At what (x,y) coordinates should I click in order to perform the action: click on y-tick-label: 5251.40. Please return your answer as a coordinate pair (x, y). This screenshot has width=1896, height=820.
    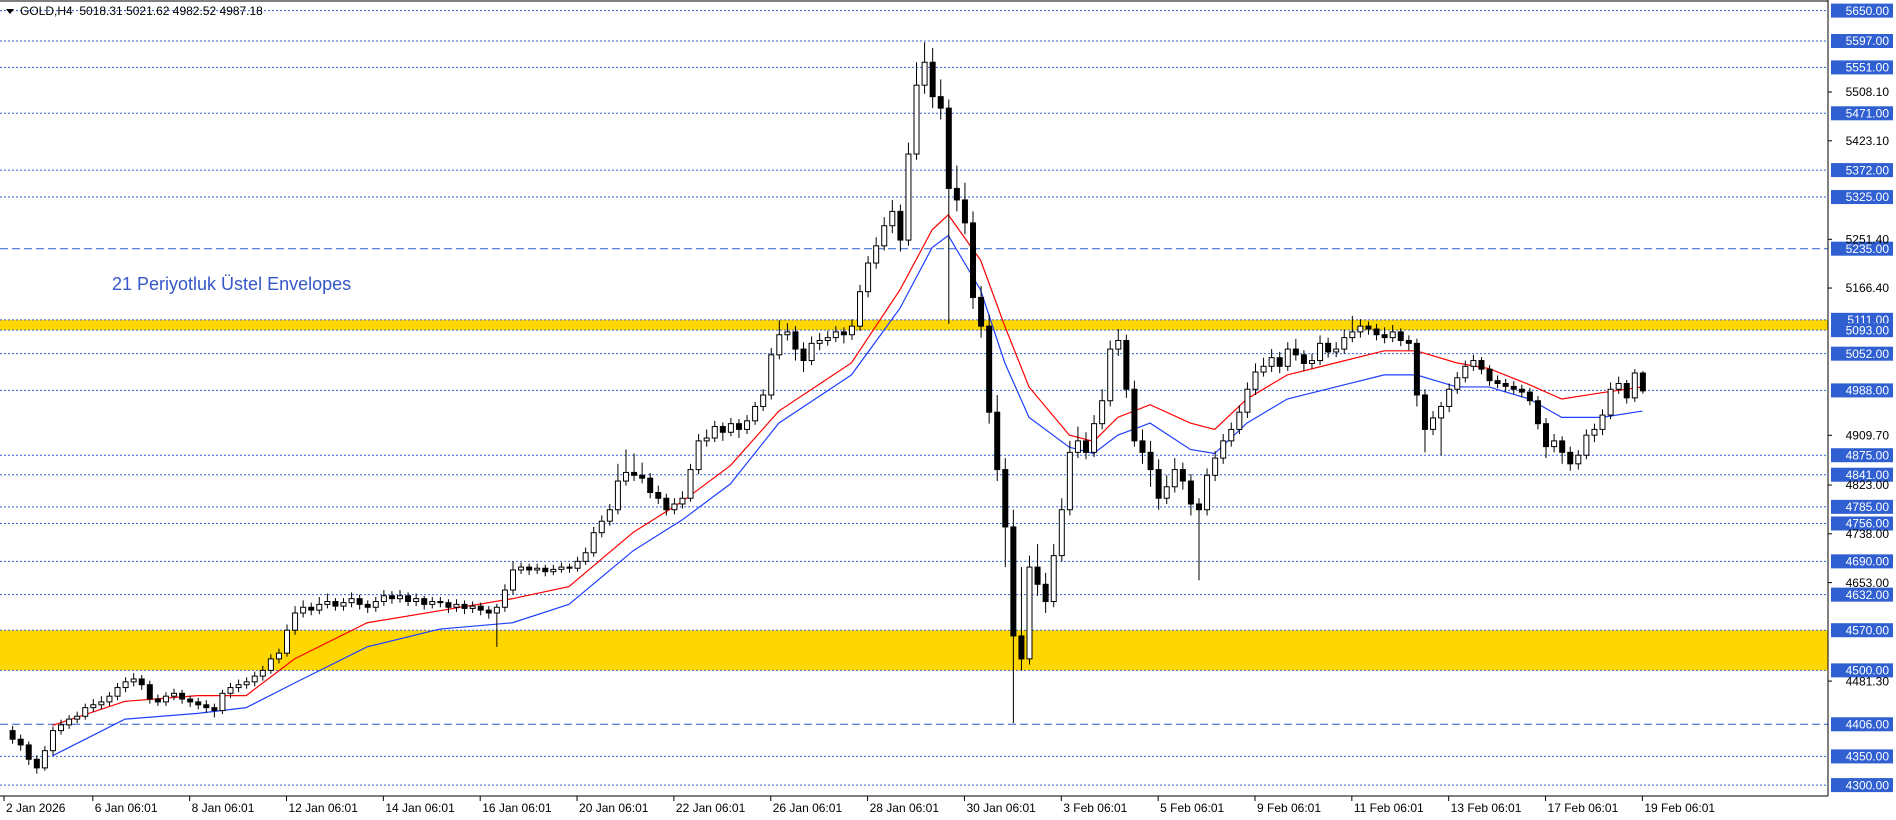
    Looking at the image, I should click on (1868, 239).